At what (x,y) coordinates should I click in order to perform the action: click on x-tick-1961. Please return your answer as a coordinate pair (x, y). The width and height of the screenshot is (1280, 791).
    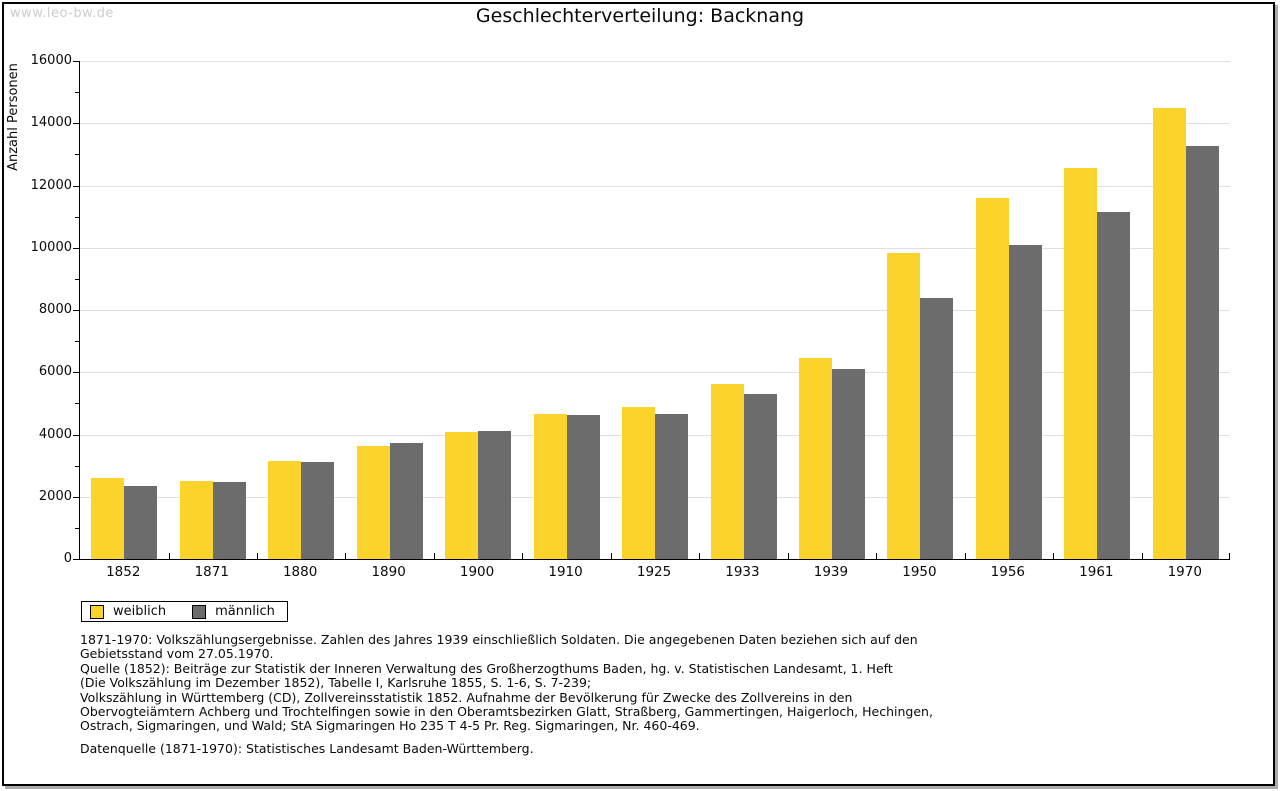
    Looking at the image, I should click on (1054, 556).